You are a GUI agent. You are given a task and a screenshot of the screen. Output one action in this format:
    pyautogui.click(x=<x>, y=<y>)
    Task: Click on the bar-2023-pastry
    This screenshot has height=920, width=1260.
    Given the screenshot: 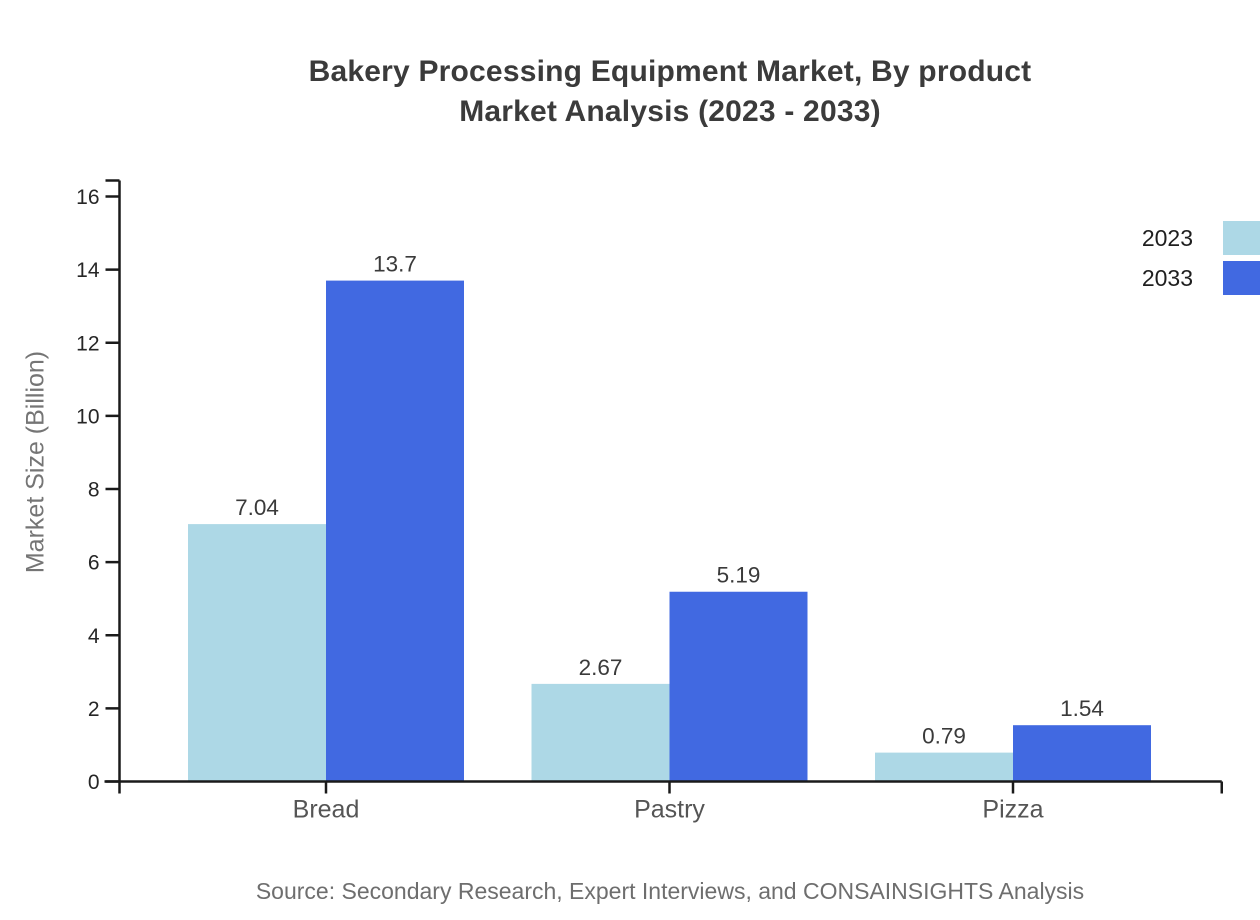 What is the action you would take?
    pyautogui.click(x=600, y=732)
    